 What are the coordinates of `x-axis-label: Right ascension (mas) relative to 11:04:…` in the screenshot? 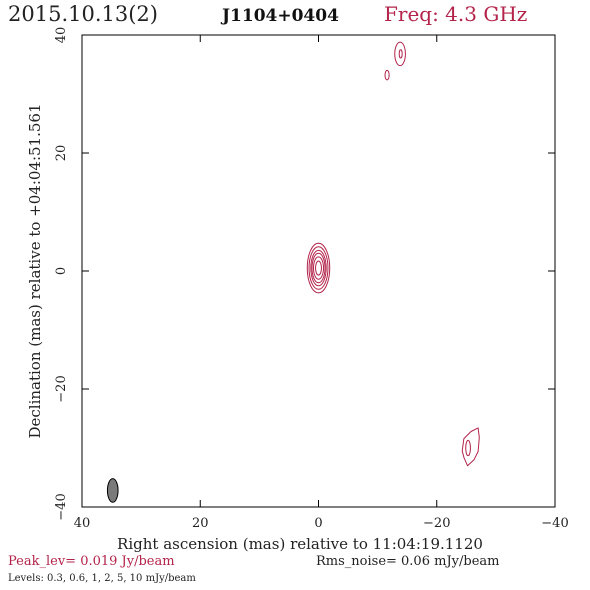 It's located at (300, 544).